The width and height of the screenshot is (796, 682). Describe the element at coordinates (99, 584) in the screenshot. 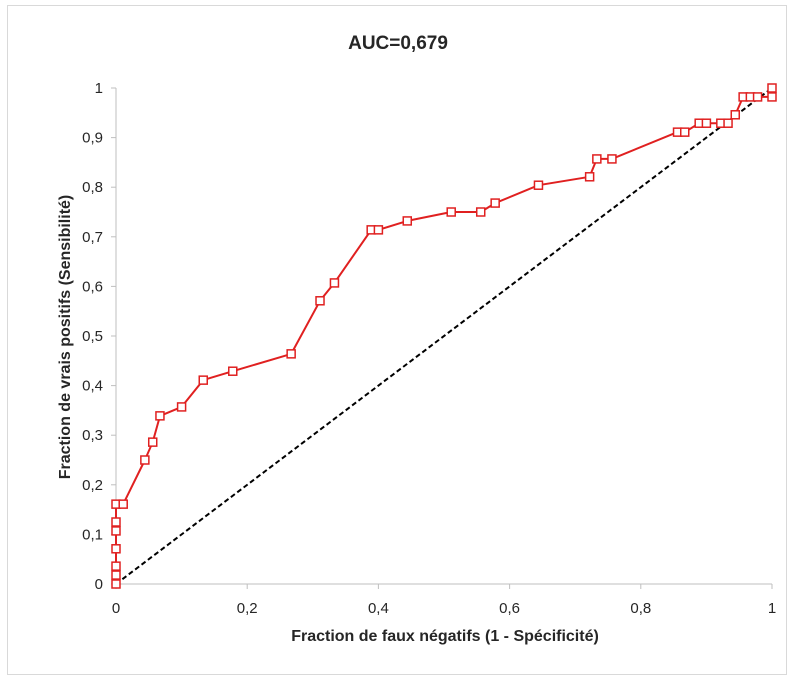

I see `y-tick-label: 0` at that location.